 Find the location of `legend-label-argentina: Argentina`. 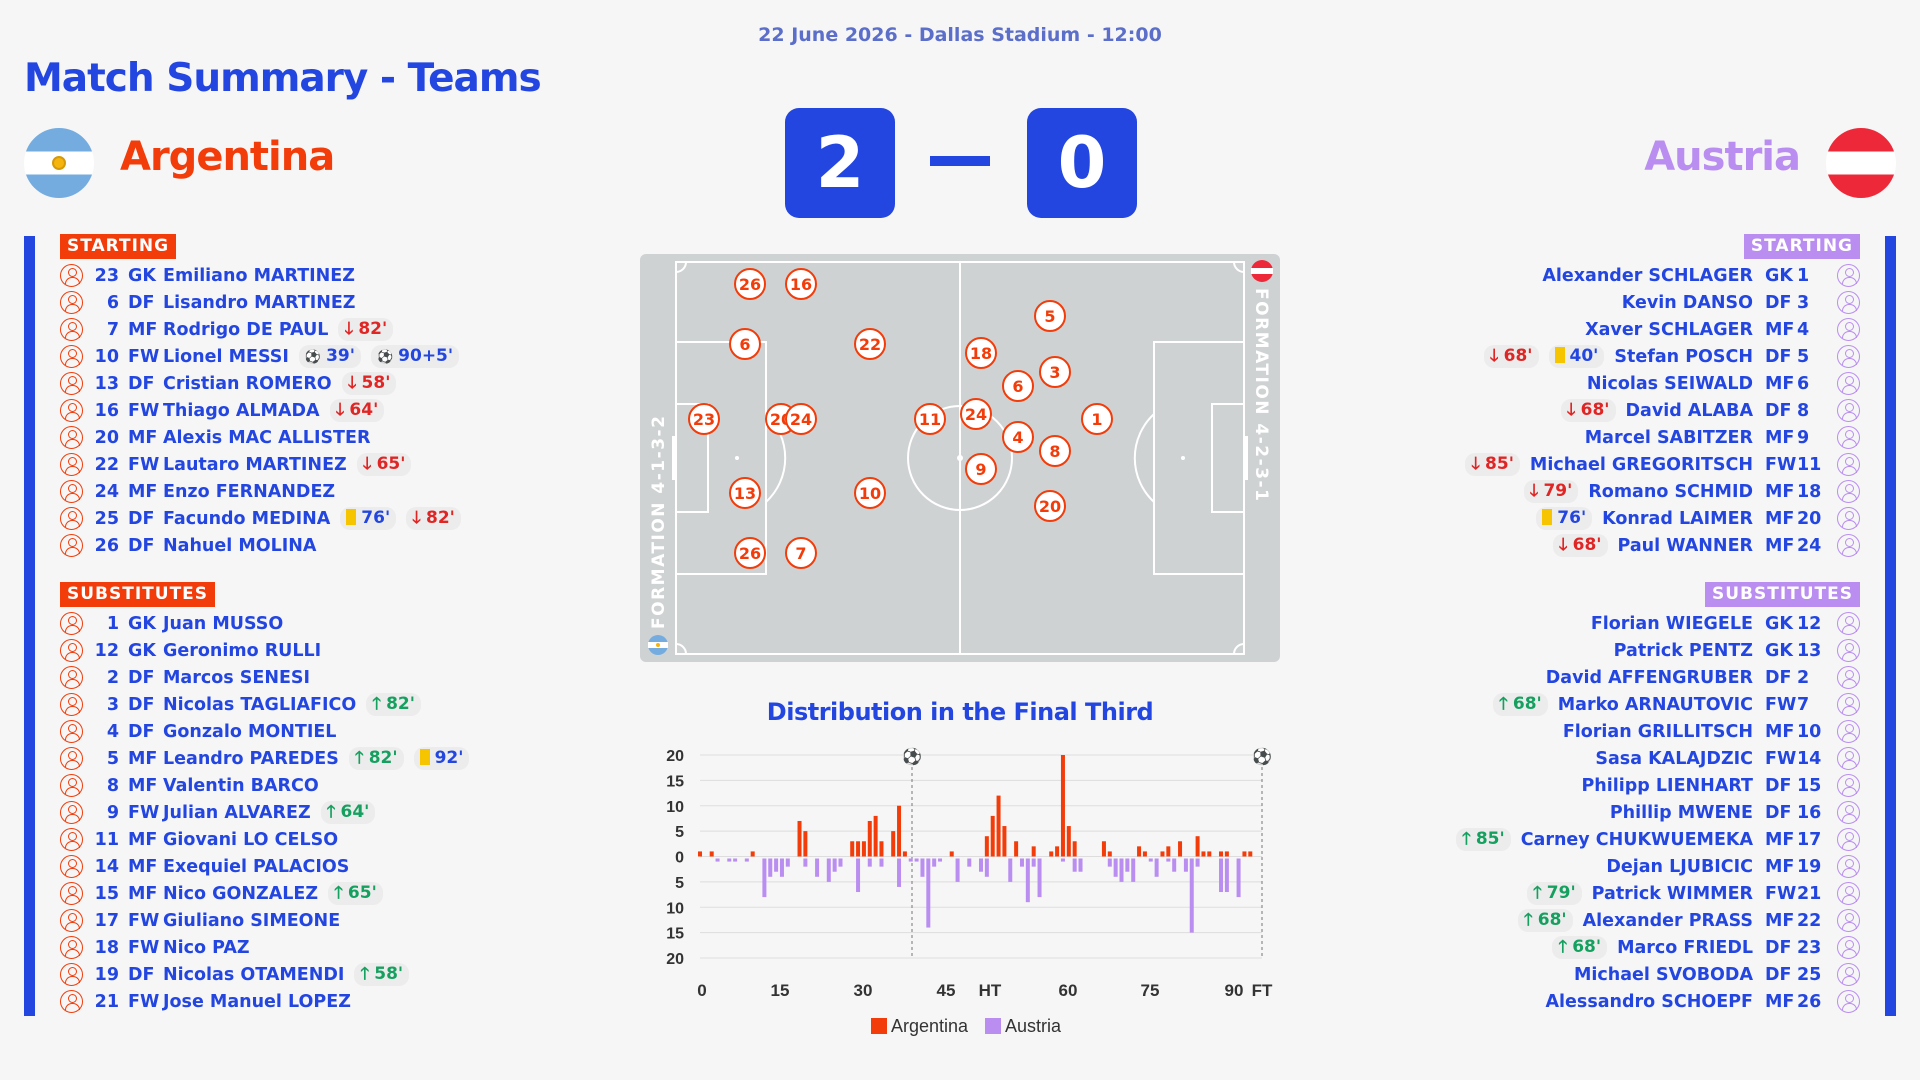

legend-label-argentina: Argentina is located at coordinates (929, 1026).